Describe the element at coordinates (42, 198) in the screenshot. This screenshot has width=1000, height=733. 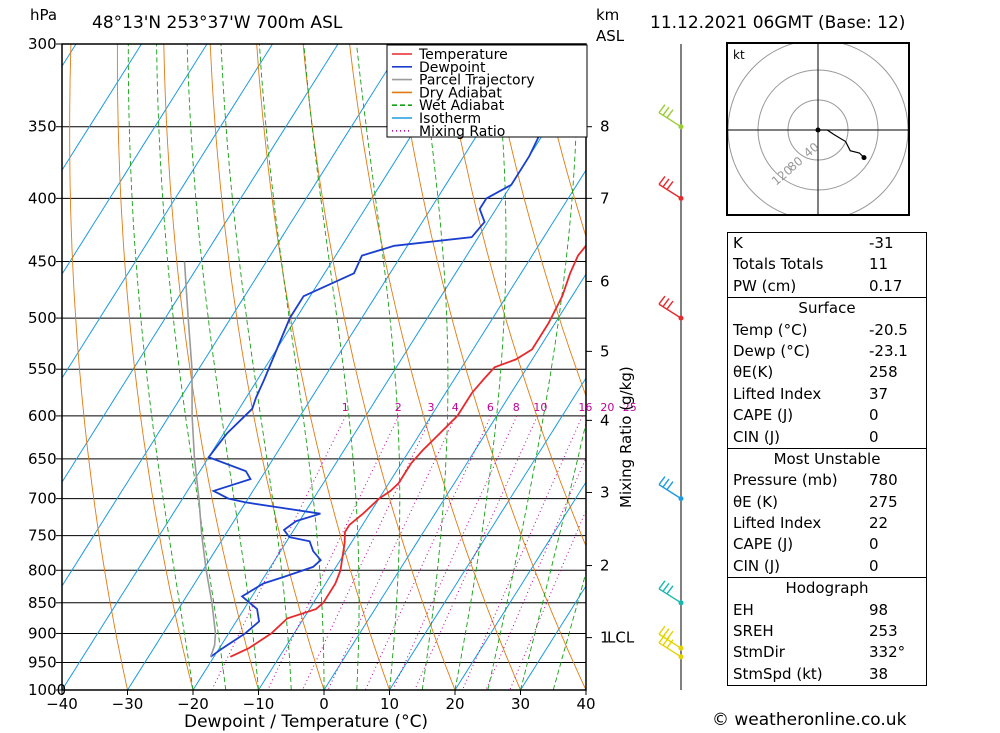
I see `pressure-tick-label: 400` at that location.